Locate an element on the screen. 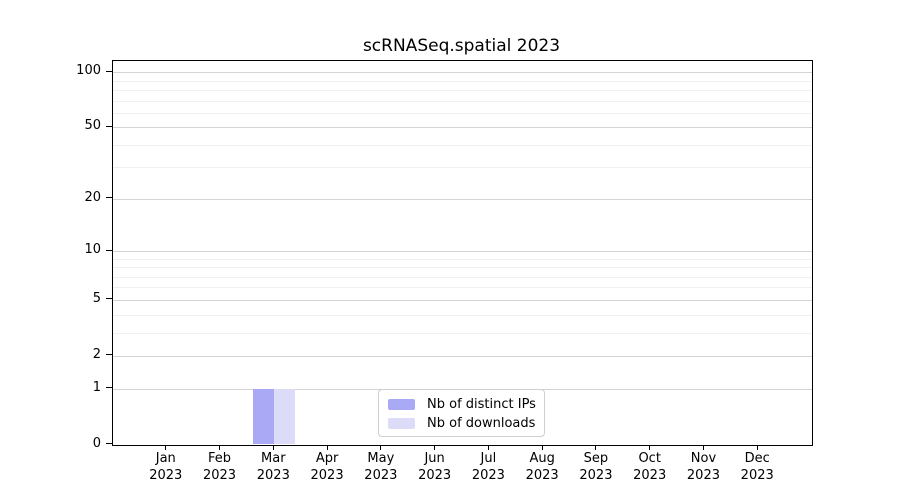 The width and height of the screenshot is (900, 500). x-tick-month: Aug is located at coordinates (542, 458).